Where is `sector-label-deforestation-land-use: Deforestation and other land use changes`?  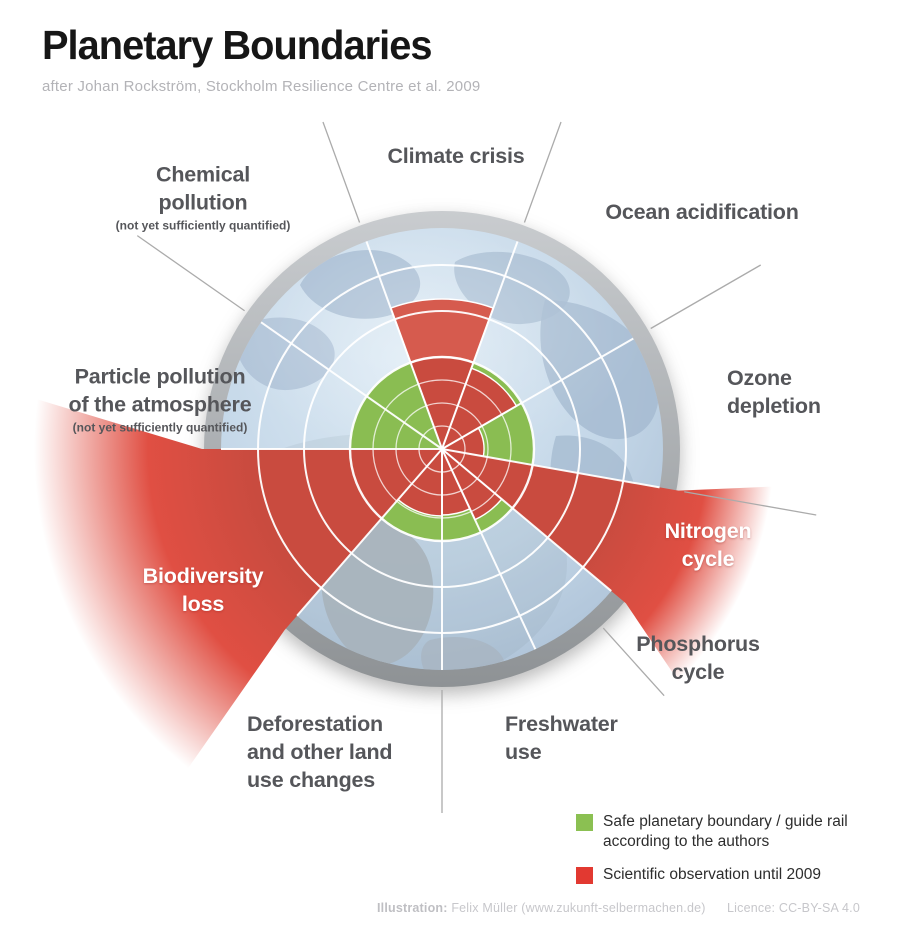 sector-label-deforestation-land-use: Deforestation and other land use changes is located at coordinates (320, 752).